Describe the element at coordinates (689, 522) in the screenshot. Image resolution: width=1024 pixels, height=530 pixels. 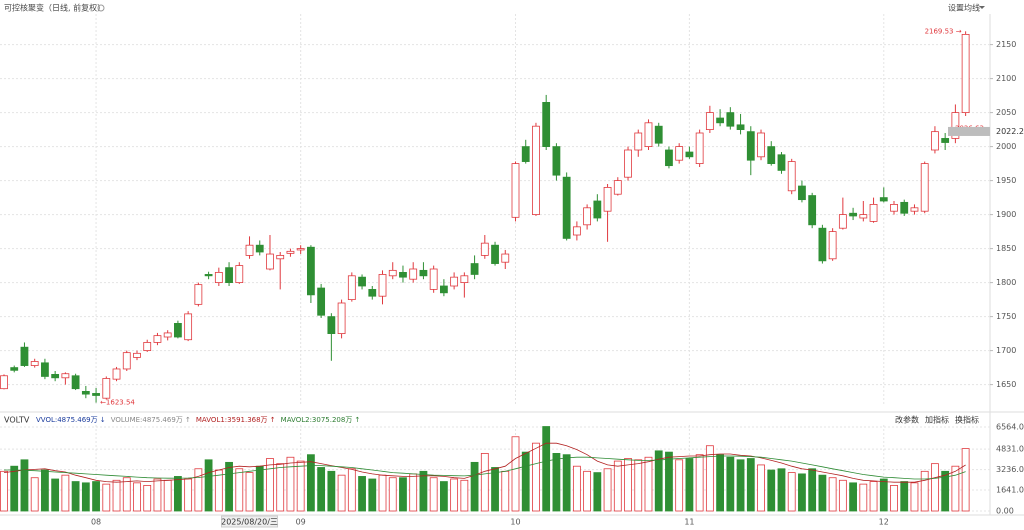
I see `x-tick-label: 11` at that location.